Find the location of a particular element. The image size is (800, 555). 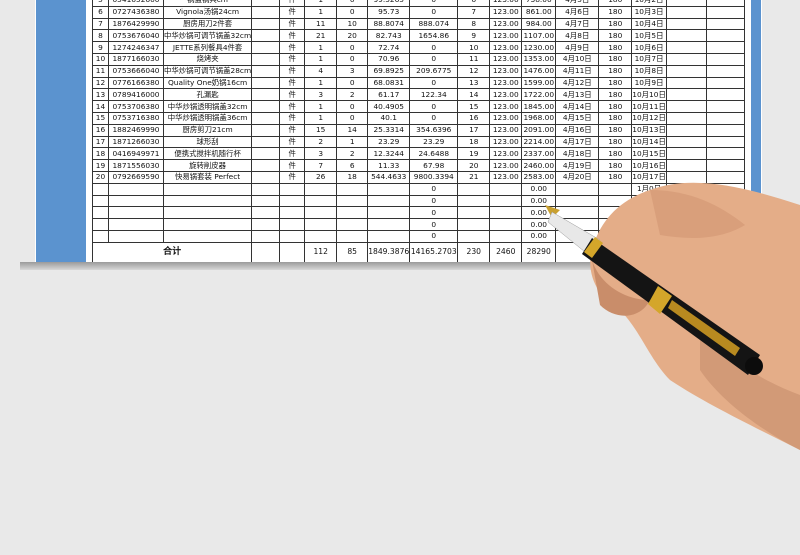

table-cell: Vignola汤锅24cm is located at coordinates (207, 12).